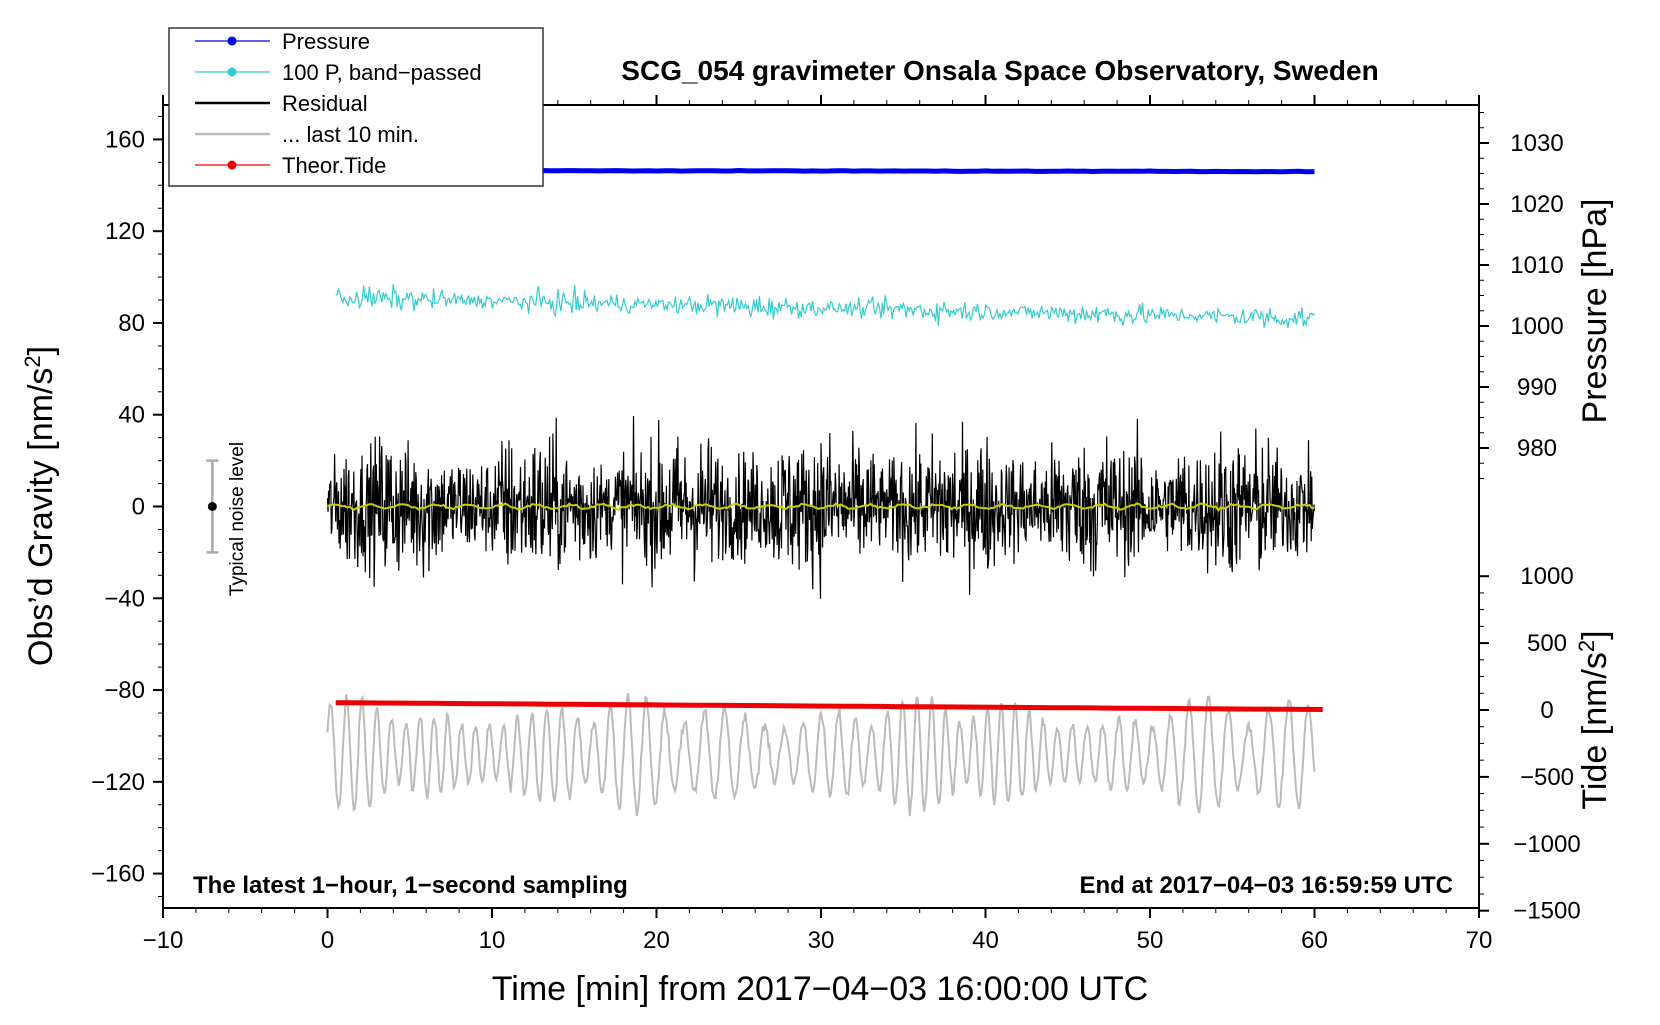 The width and height of the screenshot is (1660, 1025). I want to click on series-pressure-band-passed, so click(825, 306).